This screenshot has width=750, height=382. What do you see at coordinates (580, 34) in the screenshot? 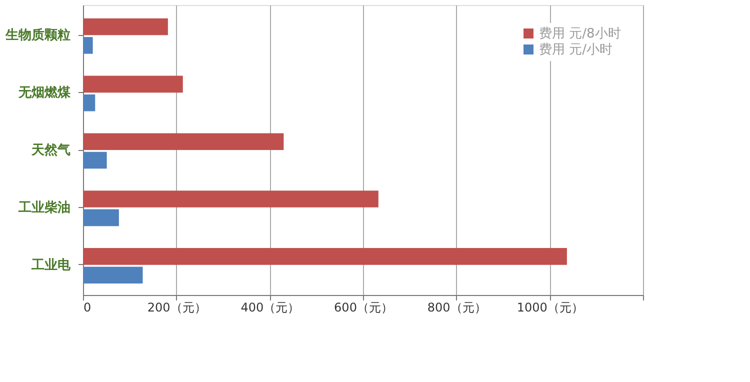
I see `legend-label: 费用 元/8小时` at bounding box center [580, 34].